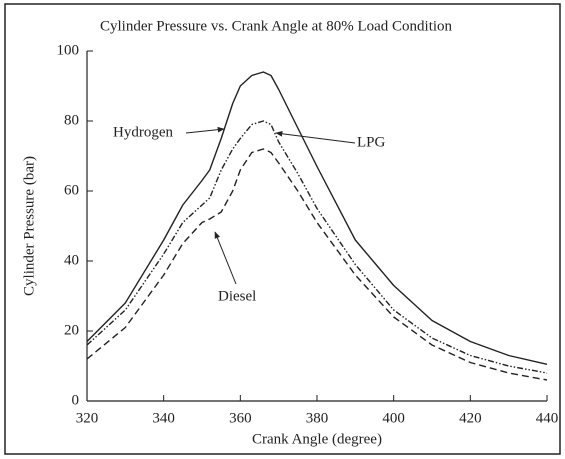 The image size is (565, 459). I want to click on x-tick-label: 420, so click(470, 418).